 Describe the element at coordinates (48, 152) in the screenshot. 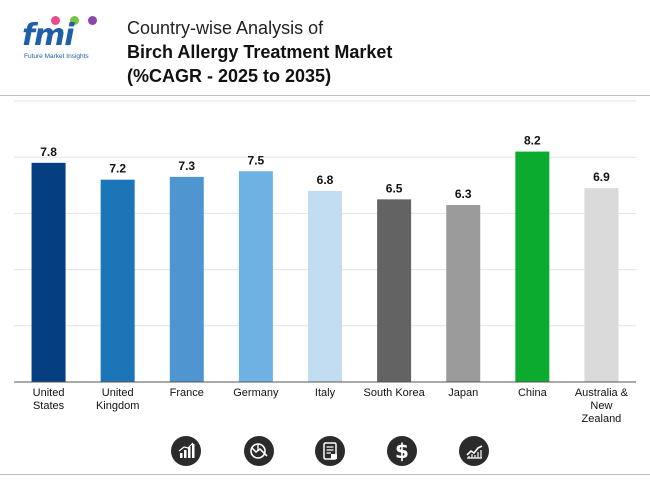

I see `data-label: 7.8` at that location.